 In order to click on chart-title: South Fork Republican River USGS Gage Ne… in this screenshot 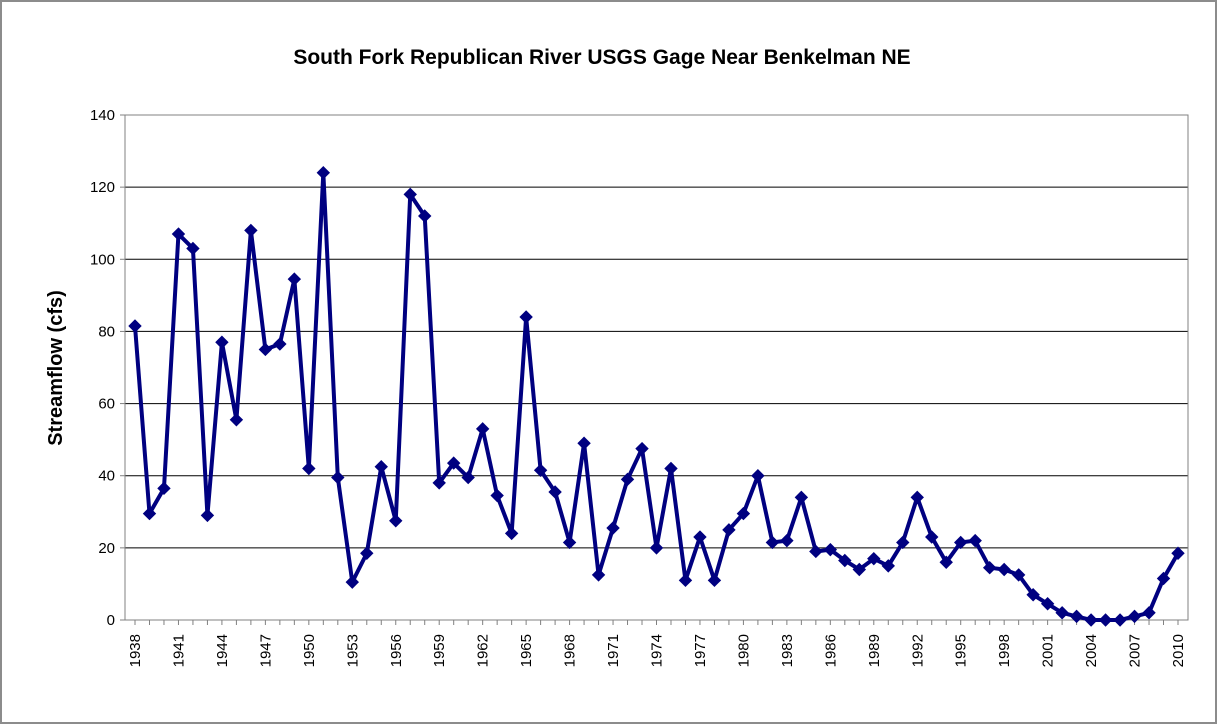, I will do `click(601, 57)`.